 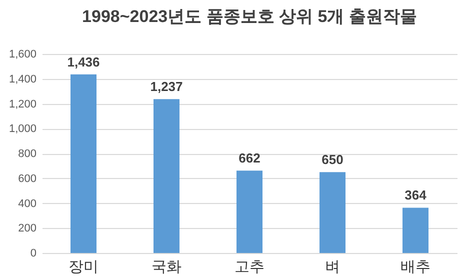 What do you see at coordinates (166, 86) in the screenshot?
I see `data-label: 1,237` at bounding box center [166, 86].